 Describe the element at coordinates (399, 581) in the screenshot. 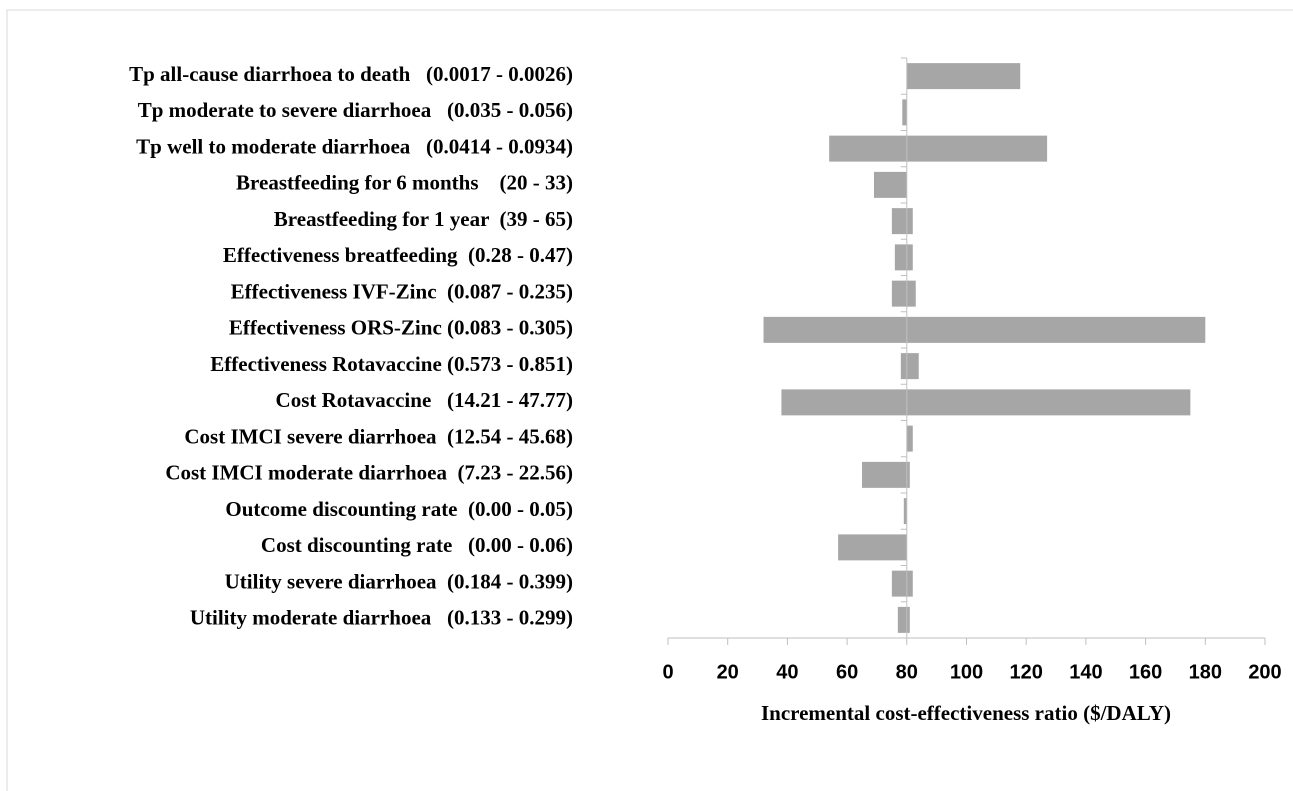

I see `category-label: Utility severe diarrhoea (0.184 - 0.399)` at that location.